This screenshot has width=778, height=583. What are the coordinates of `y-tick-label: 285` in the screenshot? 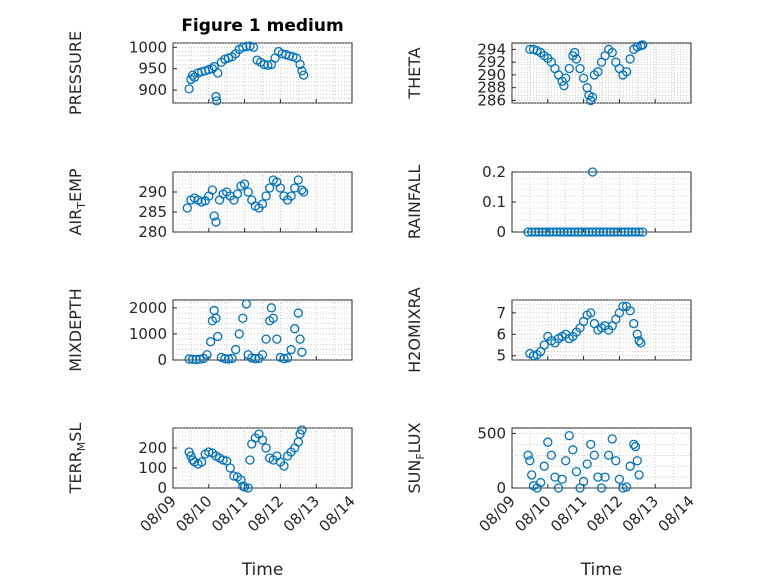 It's located at (152, 212).